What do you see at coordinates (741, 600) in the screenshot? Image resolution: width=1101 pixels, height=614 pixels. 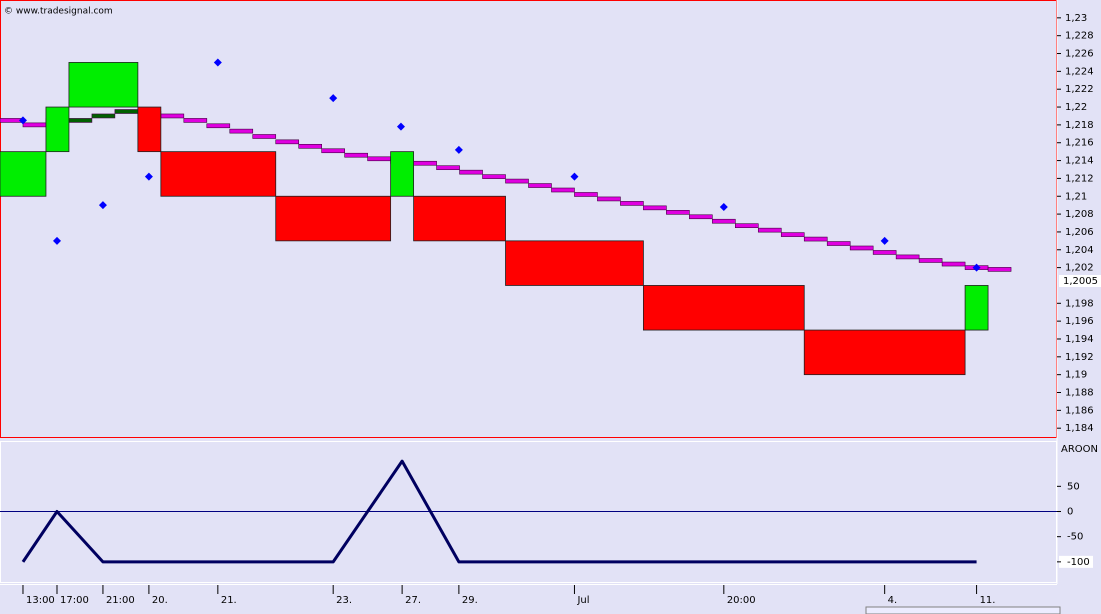 I see `x-tick-label: 20:00` at bounding box center [741, 600].